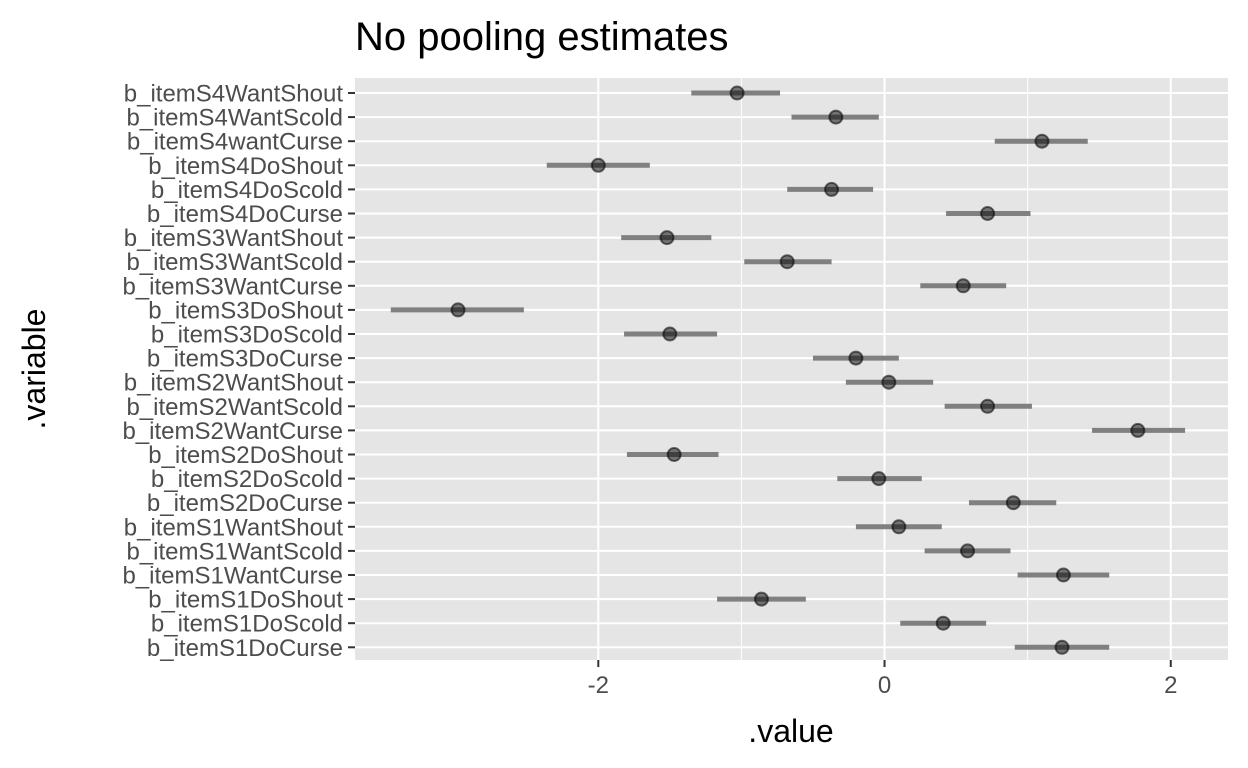  What do you see at coordinates (232, 576) in the screenshot?
I see `y-tick-label: b_itemS1WantCurse` at bounding box center [232, 576].